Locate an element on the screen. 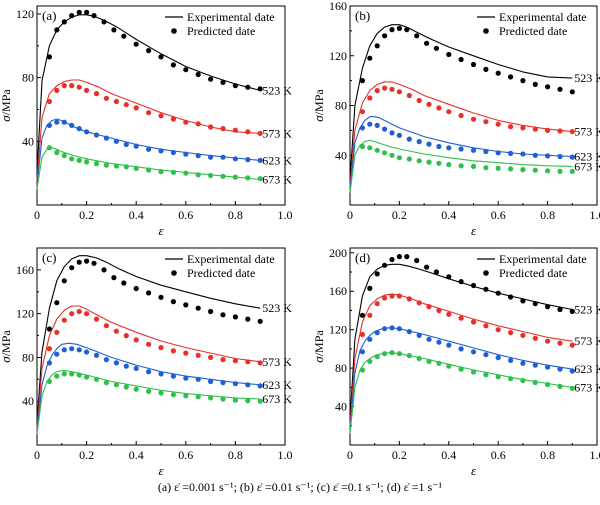 The image size is (600, 505). series-line-673k is located at coordinates (461, 166).